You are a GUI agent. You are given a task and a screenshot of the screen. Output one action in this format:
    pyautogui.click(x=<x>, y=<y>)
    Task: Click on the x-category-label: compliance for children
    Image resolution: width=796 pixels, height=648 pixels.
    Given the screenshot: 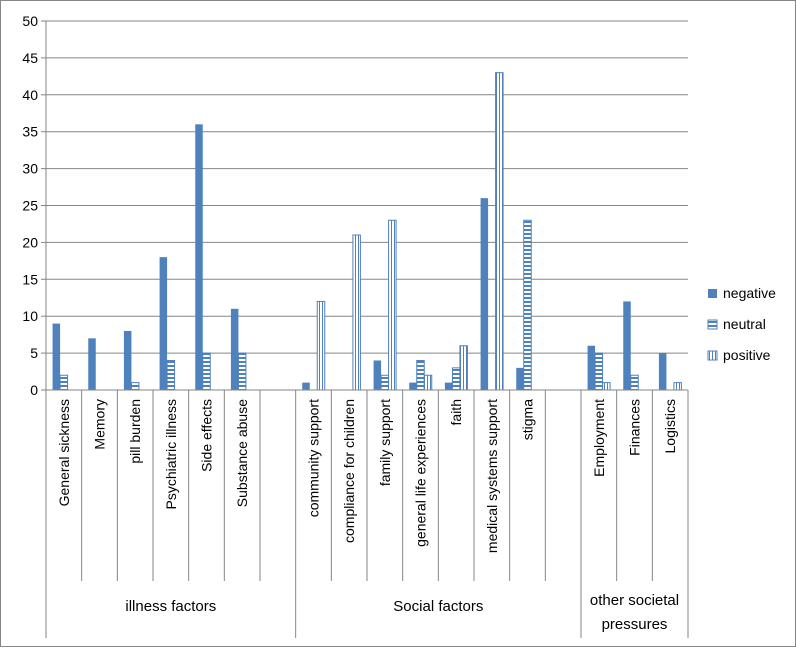 What is the action you would take?
    pyautogui.click(x=349, y=471)
    